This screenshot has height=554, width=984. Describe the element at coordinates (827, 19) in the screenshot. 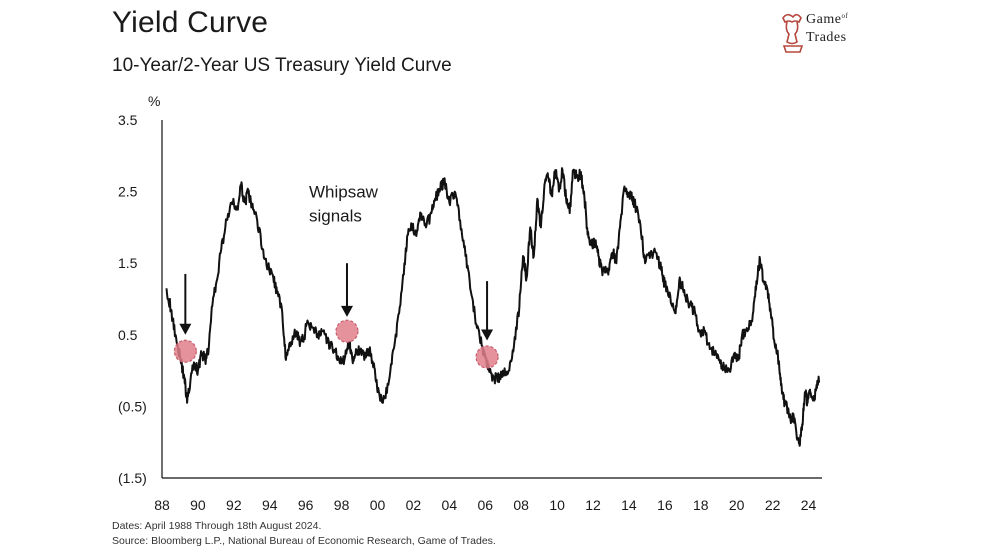

I see `logo-text-line1: Gameof` at that location.